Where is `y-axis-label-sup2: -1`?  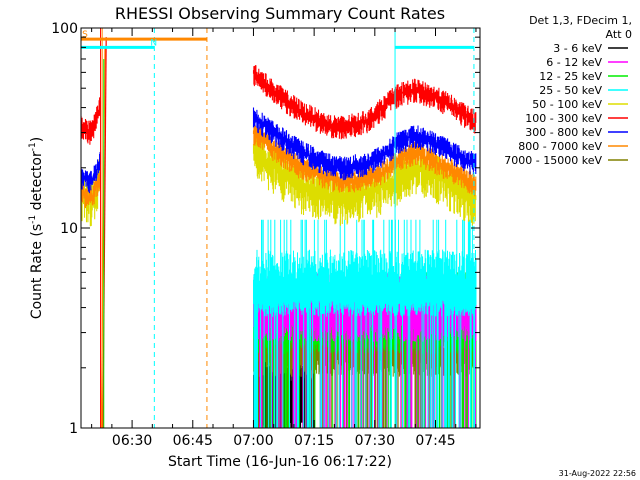 y-axis-label-sup2: -1 is located at coordinates (33, 146).